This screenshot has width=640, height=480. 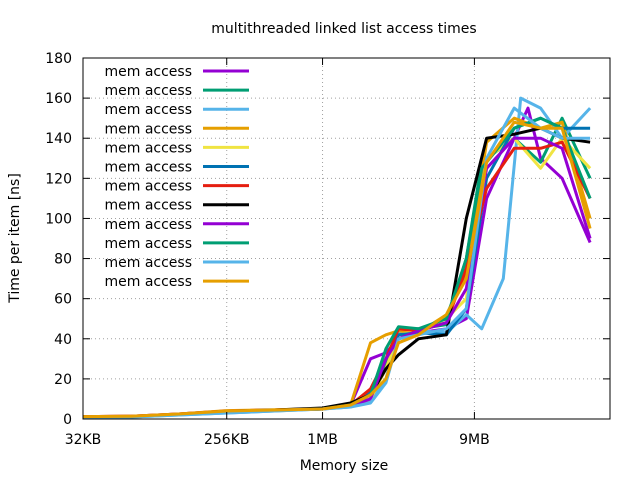 I want to click on x-tick-label: 9MB, so click(x=474, y=440).